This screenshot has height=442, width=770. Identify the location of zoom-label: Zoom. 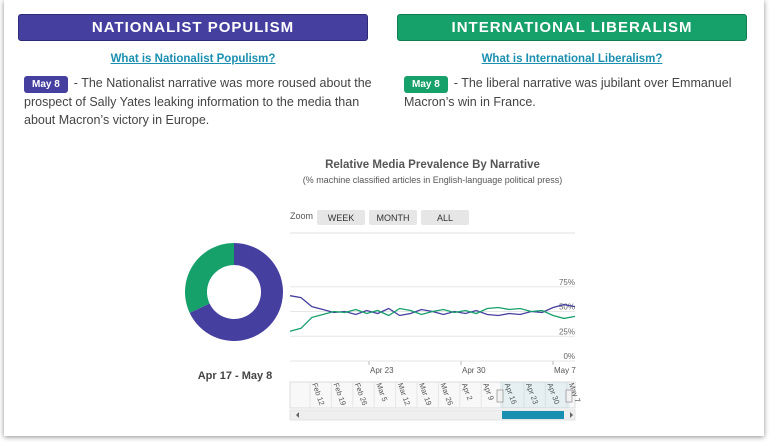
(302, 216).